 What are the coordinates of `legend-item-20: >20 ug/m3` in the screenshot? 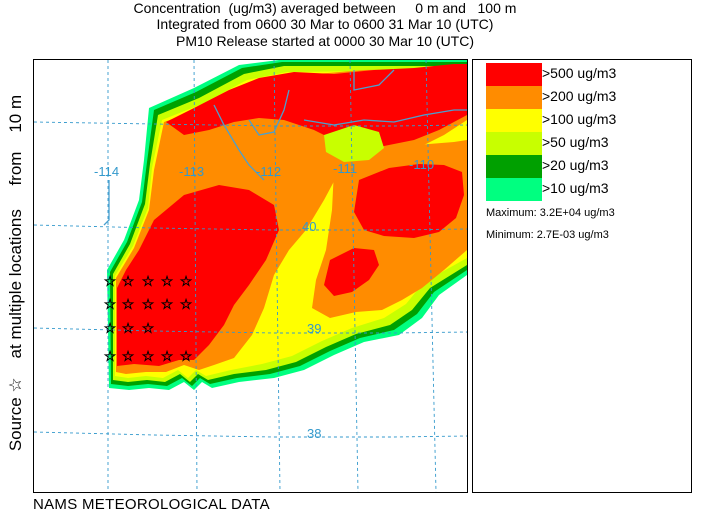 It's located at (583, 166).